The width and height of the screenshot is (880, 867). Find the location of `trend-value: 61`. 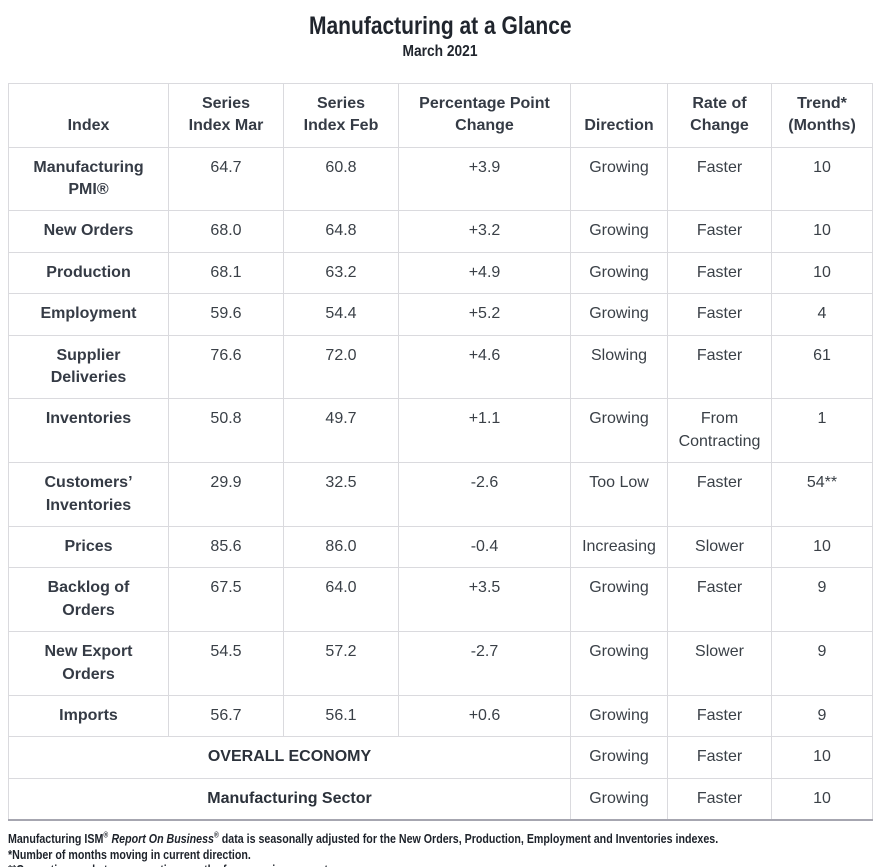

trend-value: 61 is located at coordinates (822, 367).